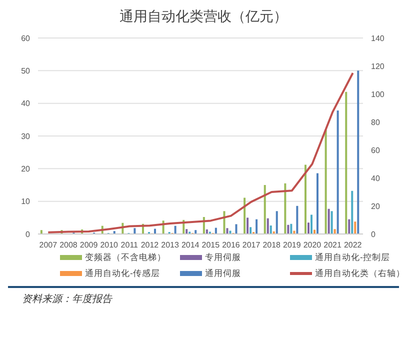  I want to click on y-tick-label: 60, so click(26, 38).